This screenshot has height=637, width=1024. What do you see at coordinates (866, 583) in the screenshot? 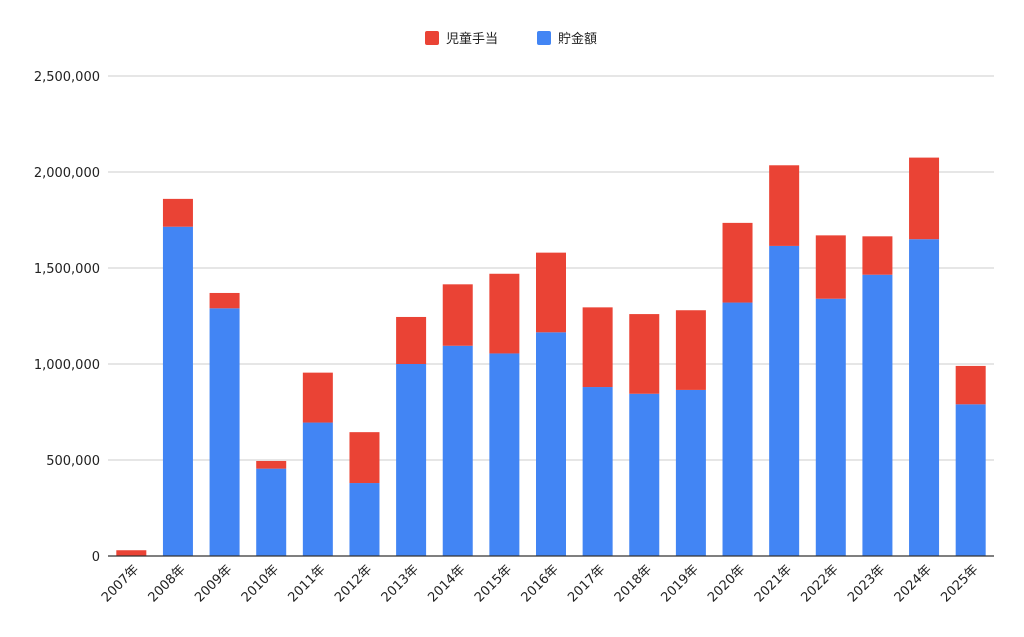
I see `x-tick-label: 2023年` at bounding box center [866, 583].